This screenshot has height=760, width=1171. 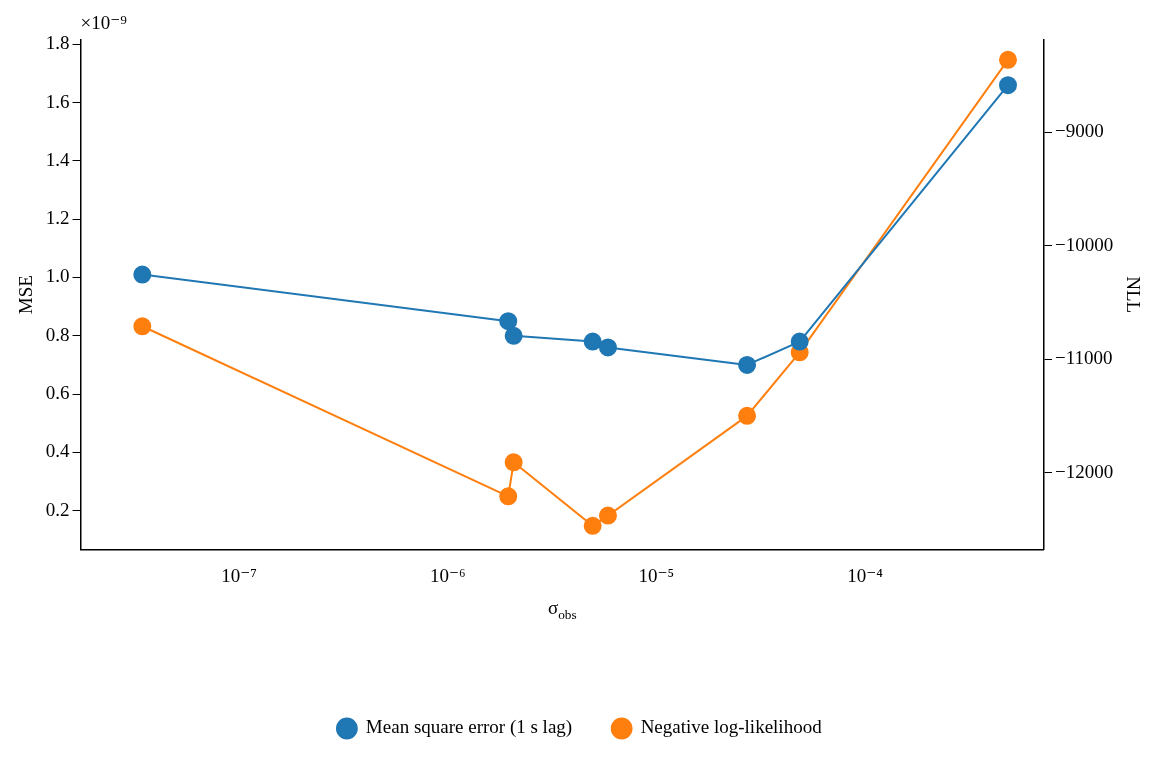 I want to click on y-tick-label: 1.2, so click(x=57, y=218).